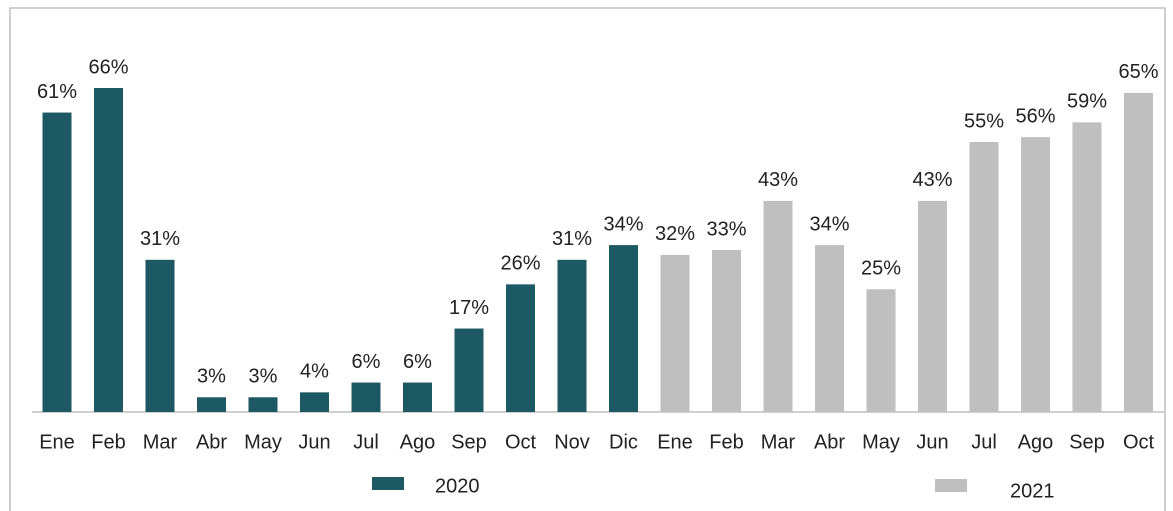 The width and height of the screenshot is (1173, 511). Describe the element at coordinates (1032, 491) in the screenshot. I see `legend-label: 2021` at that location.